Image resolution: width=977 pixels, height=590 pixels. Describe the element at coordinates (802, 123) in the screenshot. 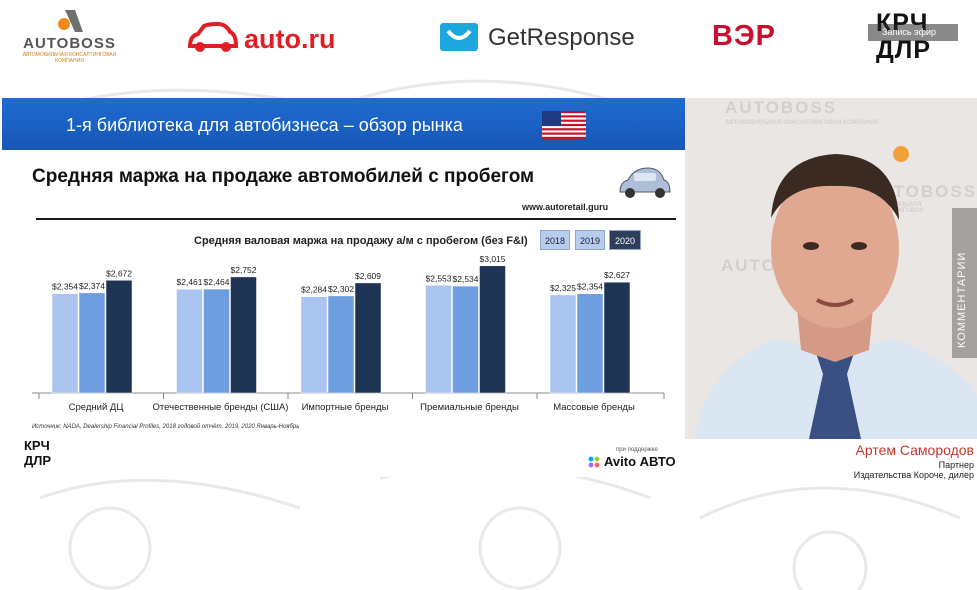

I see `wall-tagline-text: АВТОМОБИЛЬНАЯ КОНСАЛТИНГОВАЯ КОМПАНИЯ` at that location.